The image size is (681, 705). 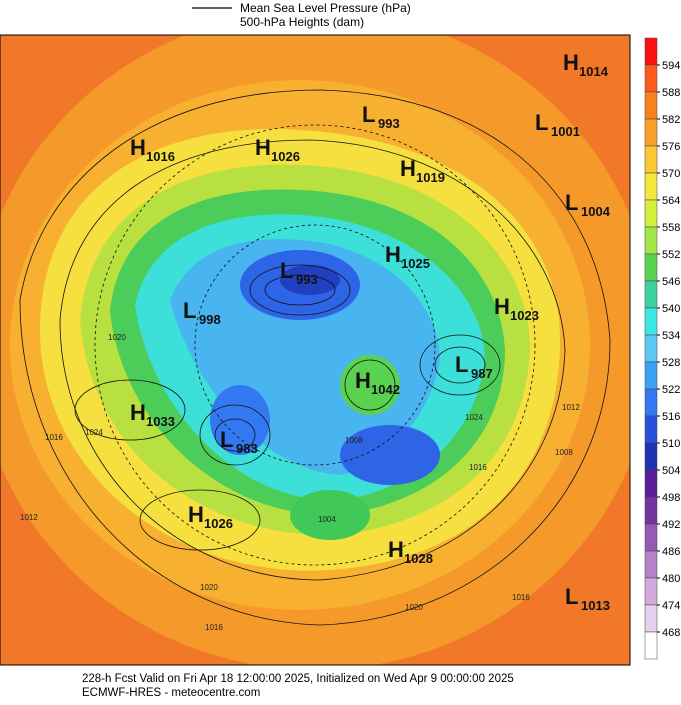 I want to click on system-pressure: 1004, so click(x=596, y=211).